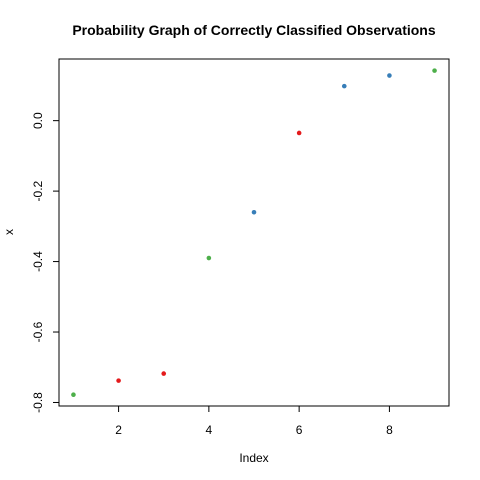  I want to click on x-axis-label: Index, so click(253, 458).